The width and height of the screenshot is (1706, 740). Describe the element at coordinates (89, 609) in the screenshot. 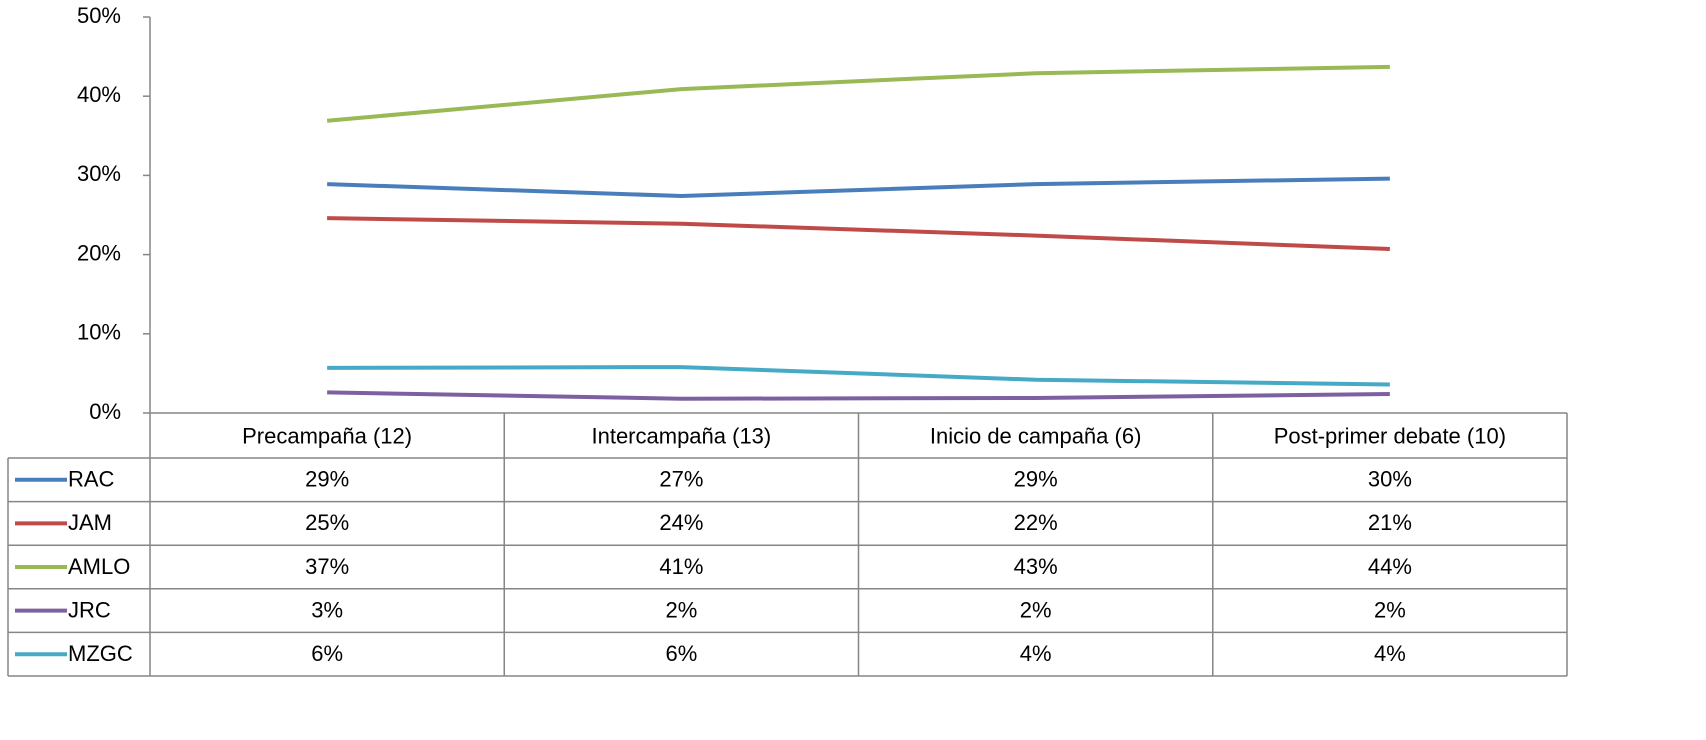

I see `legend-label: JRC` at that location.